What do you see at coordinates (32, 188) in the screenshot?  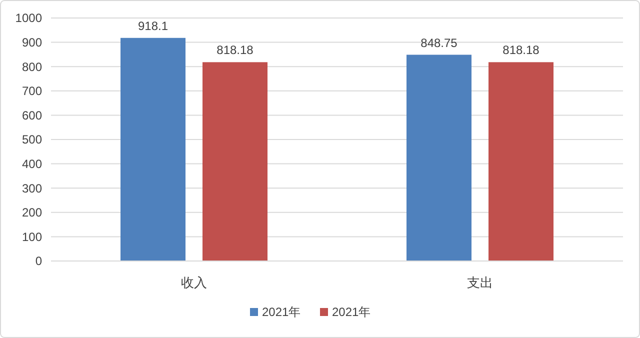 I see `y-tick-label: 300` at bounding box center [32, 188].